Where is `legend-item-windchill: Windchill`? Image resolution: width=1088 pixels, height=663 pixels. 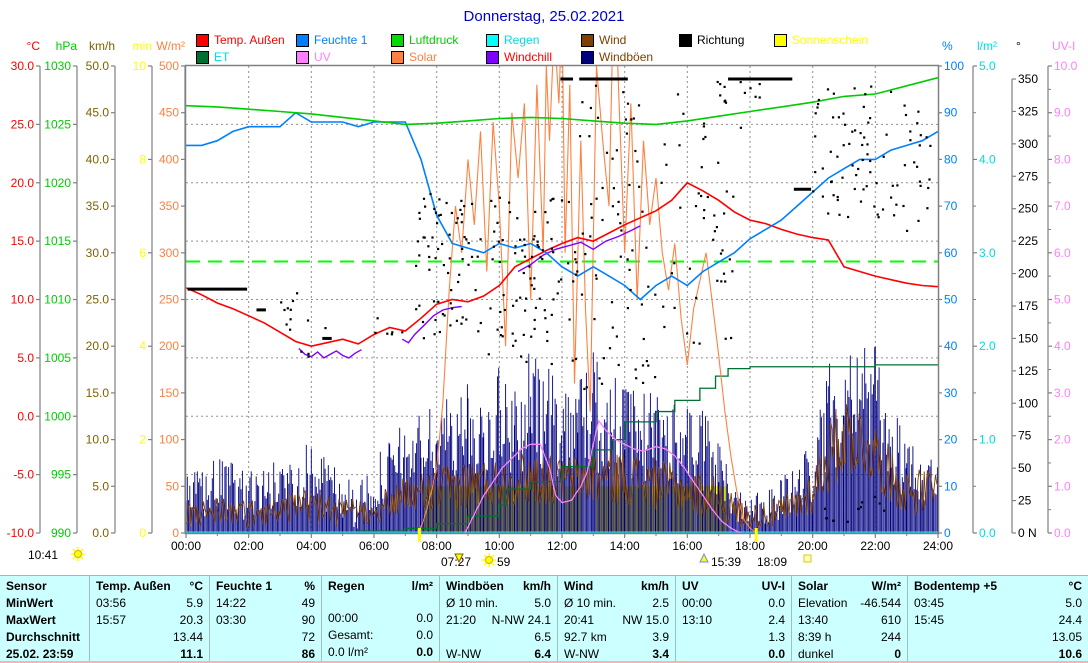 legend-item-windchill: Windchill is located at coordinates (519, 57).